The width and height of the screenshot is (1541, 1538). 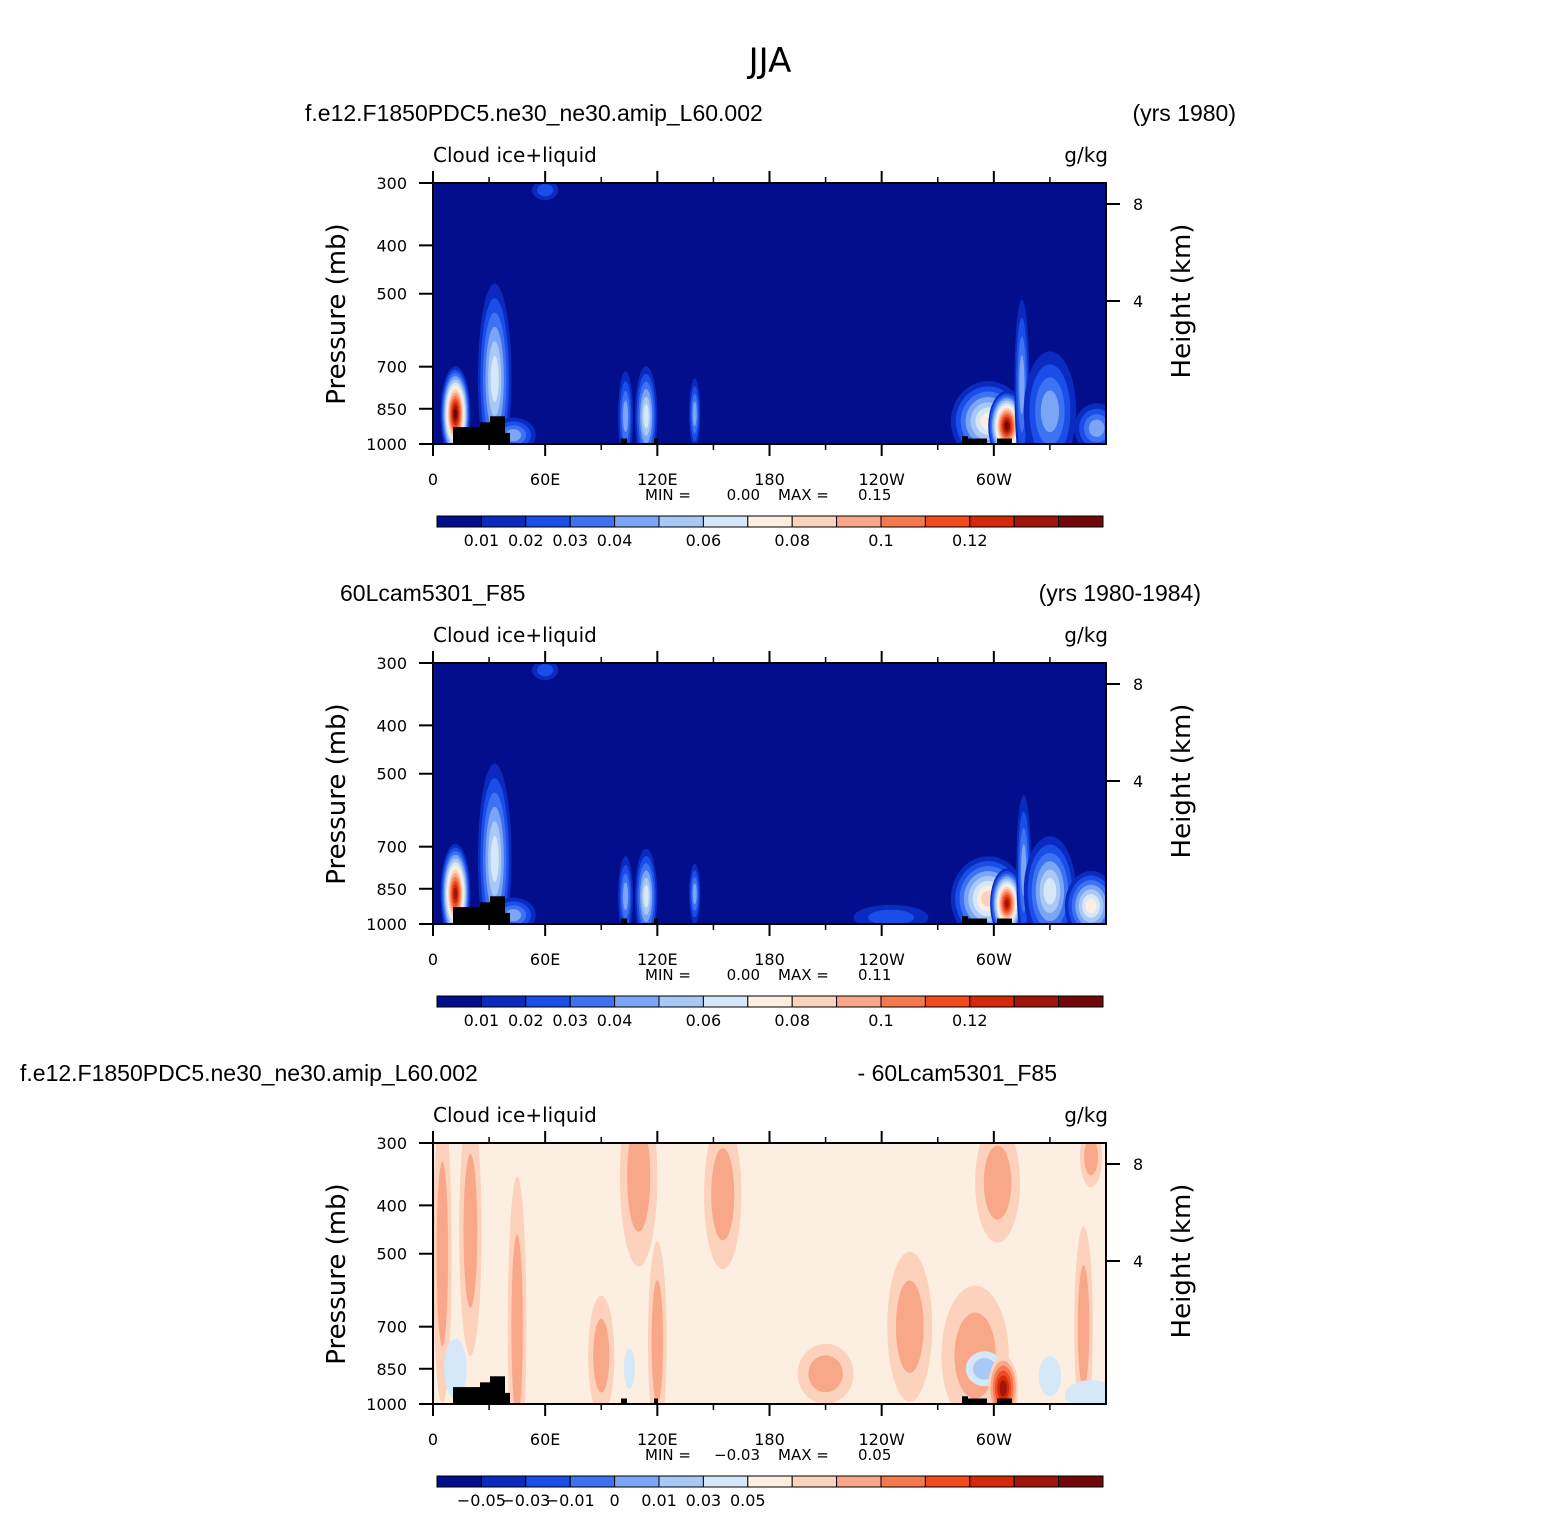 What do you see at coordinates (704, 1500) in the screenshot?
I see `colorbar-label: 0.03` at bounding box center [704, 1500].